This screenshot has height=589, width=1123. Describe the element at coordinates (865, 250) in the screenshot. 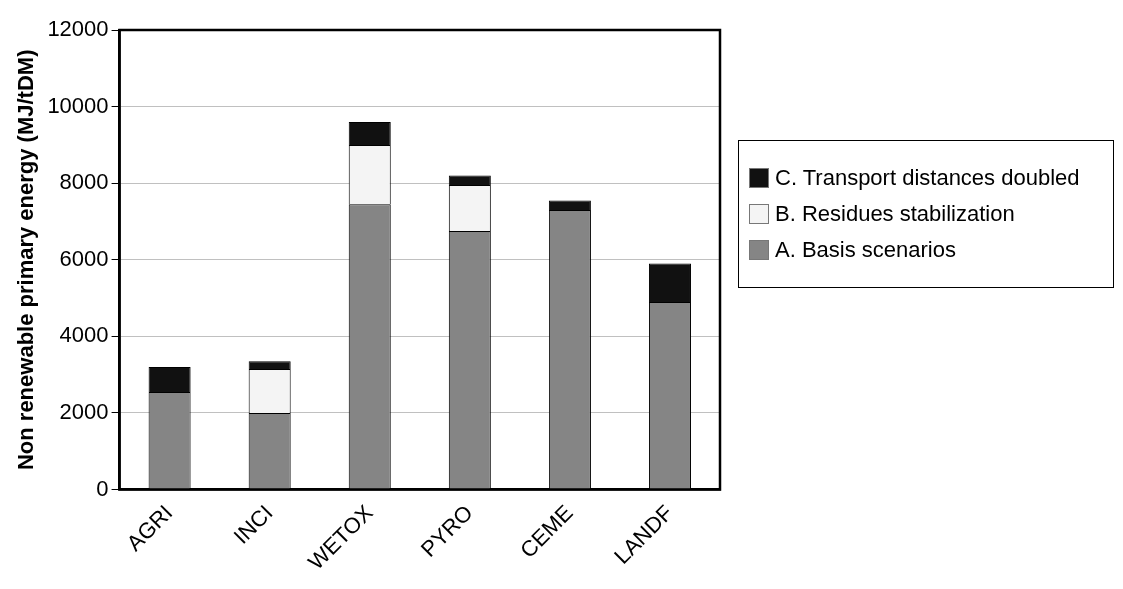

I see `legend-label: A. Basis scenarios` at that location.